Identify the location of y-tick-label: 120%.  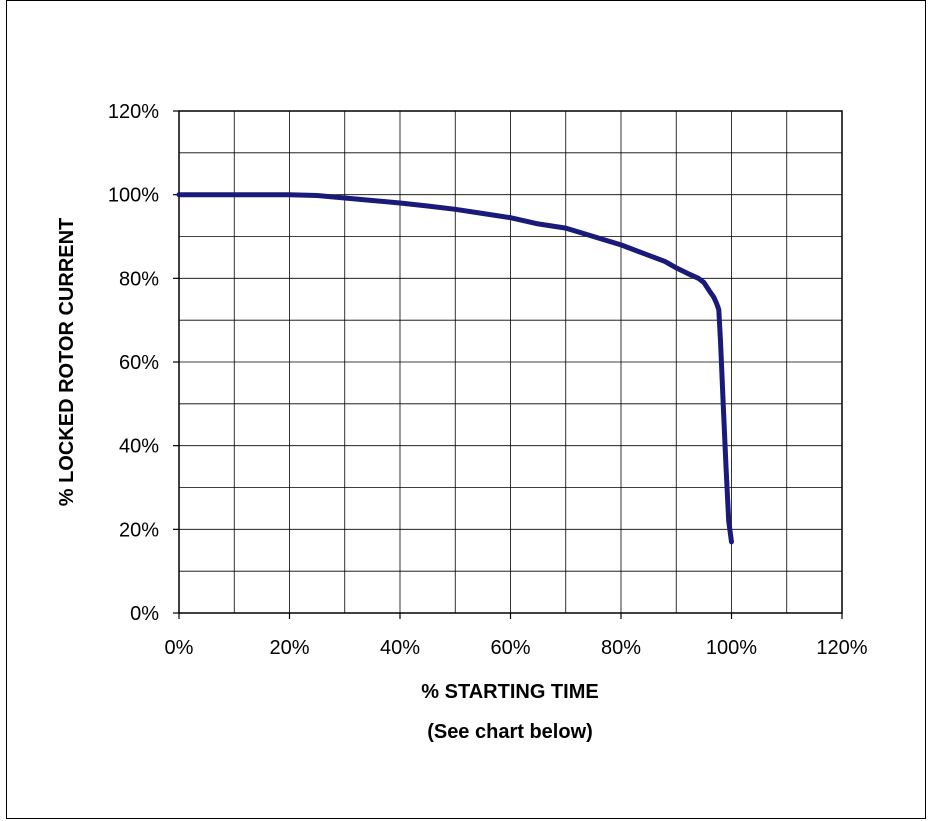
(133, 112).